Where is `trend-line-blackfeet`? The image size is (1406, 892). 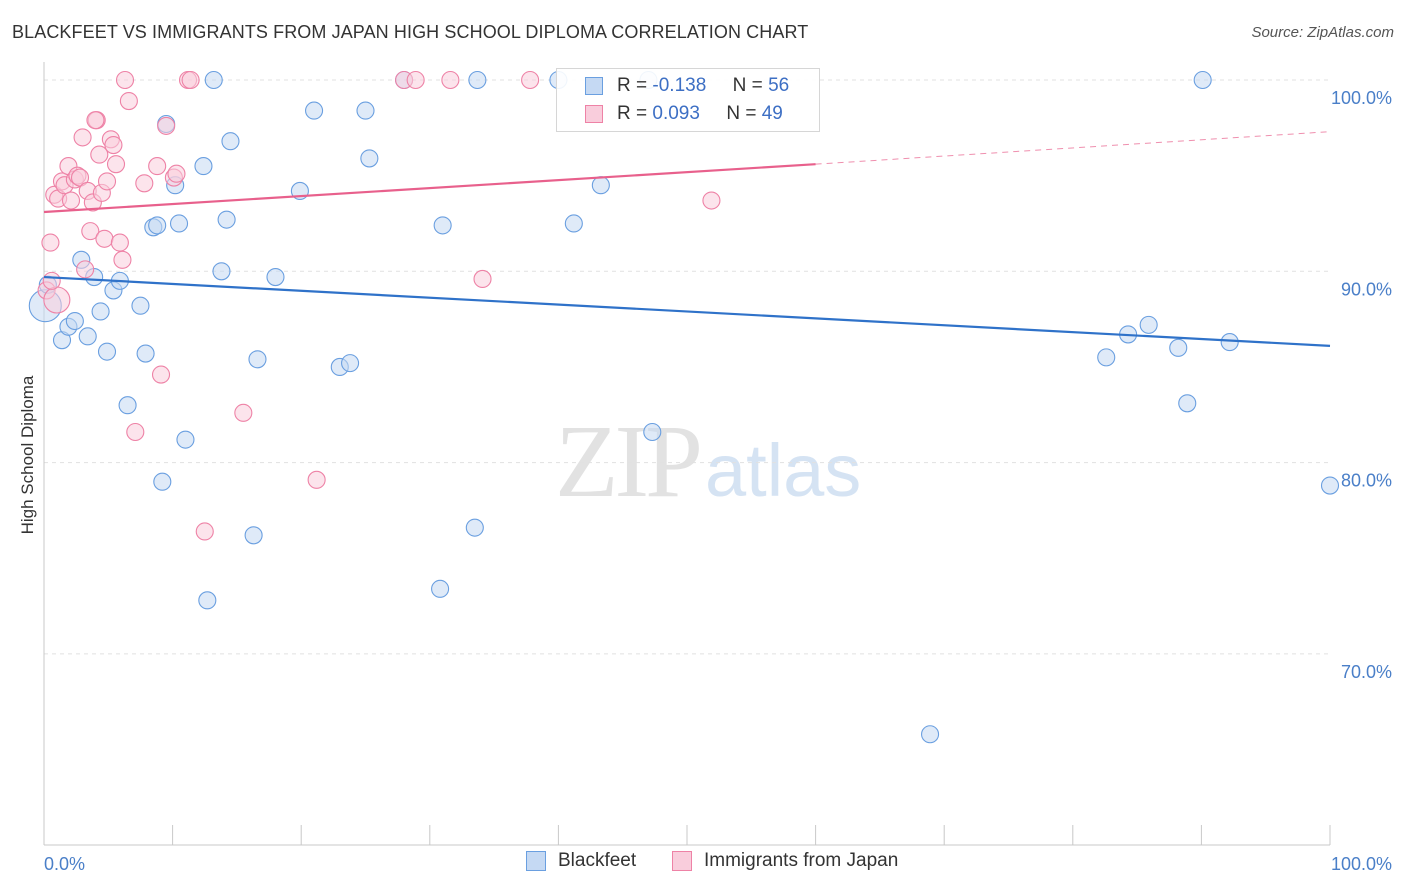
trend-line-blackfeet is located at coordinates (687, 311).